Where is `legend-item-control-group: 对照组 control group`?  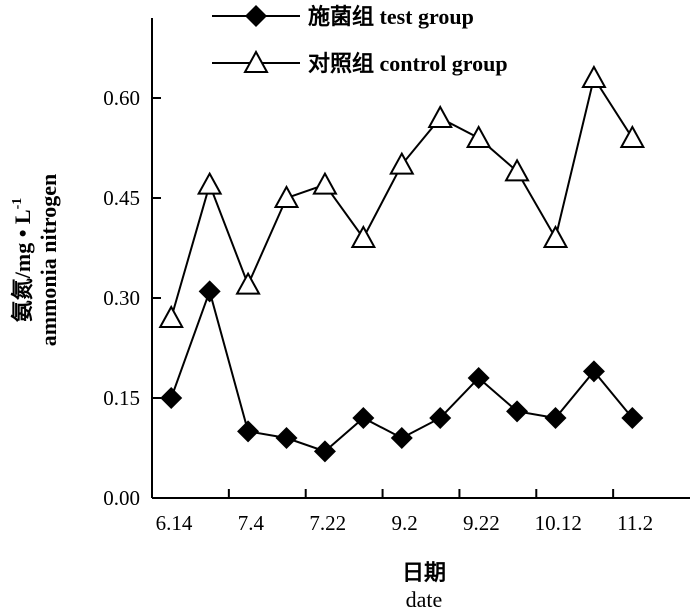 legend-item-control-group: 对照组 control group is located at coordinates (360, 62).